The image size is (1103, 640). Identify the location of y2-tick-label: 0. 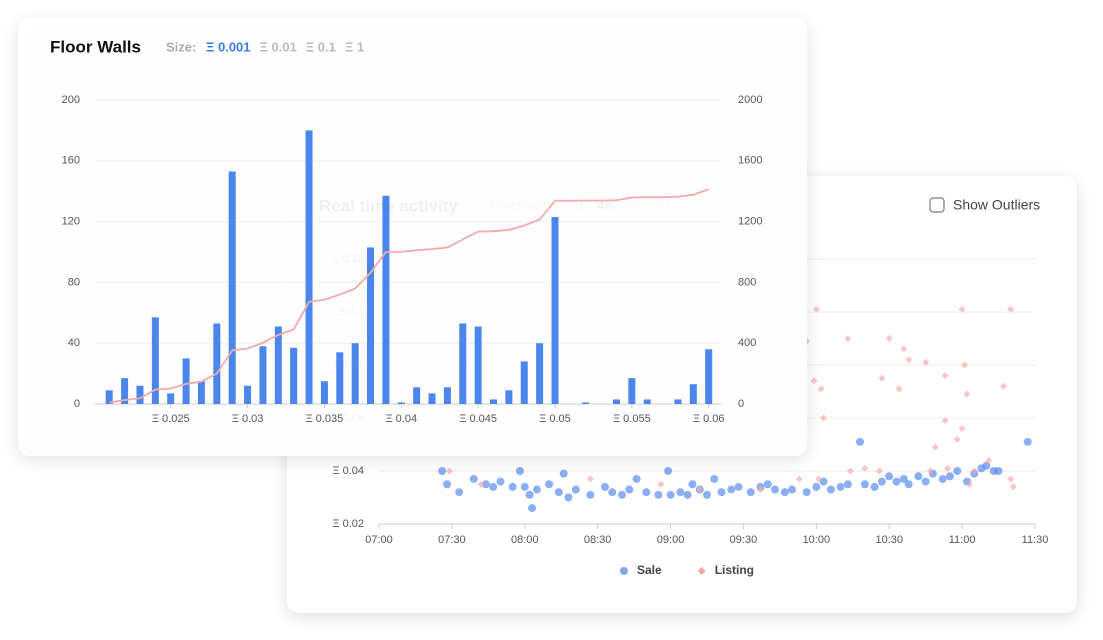
(741, 404).